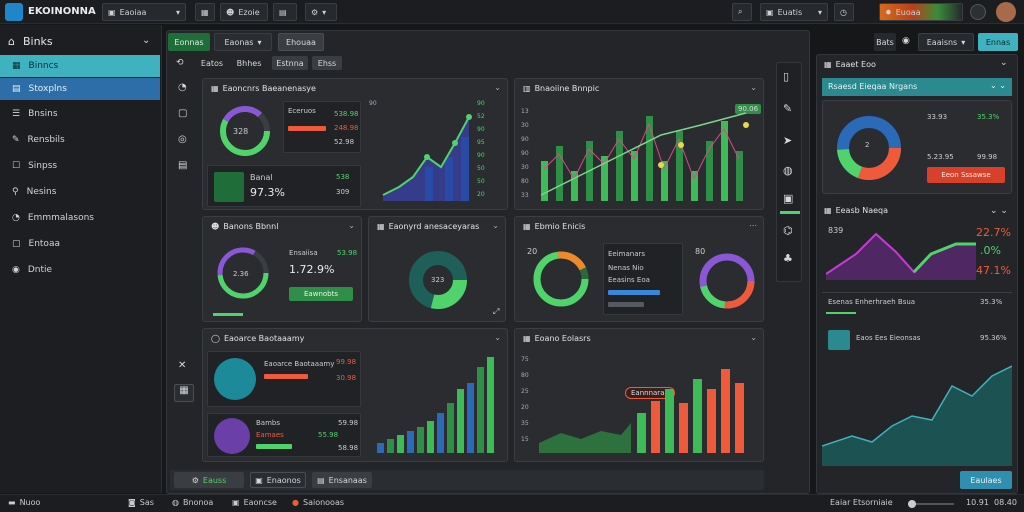 Image resolution: width=1024 pixels, height=512 pixels. Describe the element at coordinates (946, 42) in the screenshot. I see `range-dropdown: Eaaisns ▾` at that location.